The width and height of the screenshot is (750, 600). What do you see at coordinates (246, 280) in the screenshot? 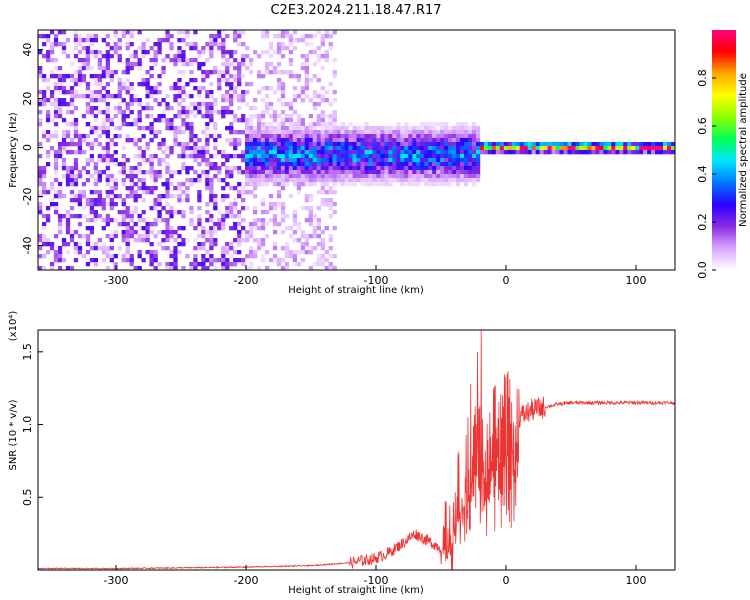
I see `spectrogram-x-tick-label: -200` at bounding box center [246, 280].